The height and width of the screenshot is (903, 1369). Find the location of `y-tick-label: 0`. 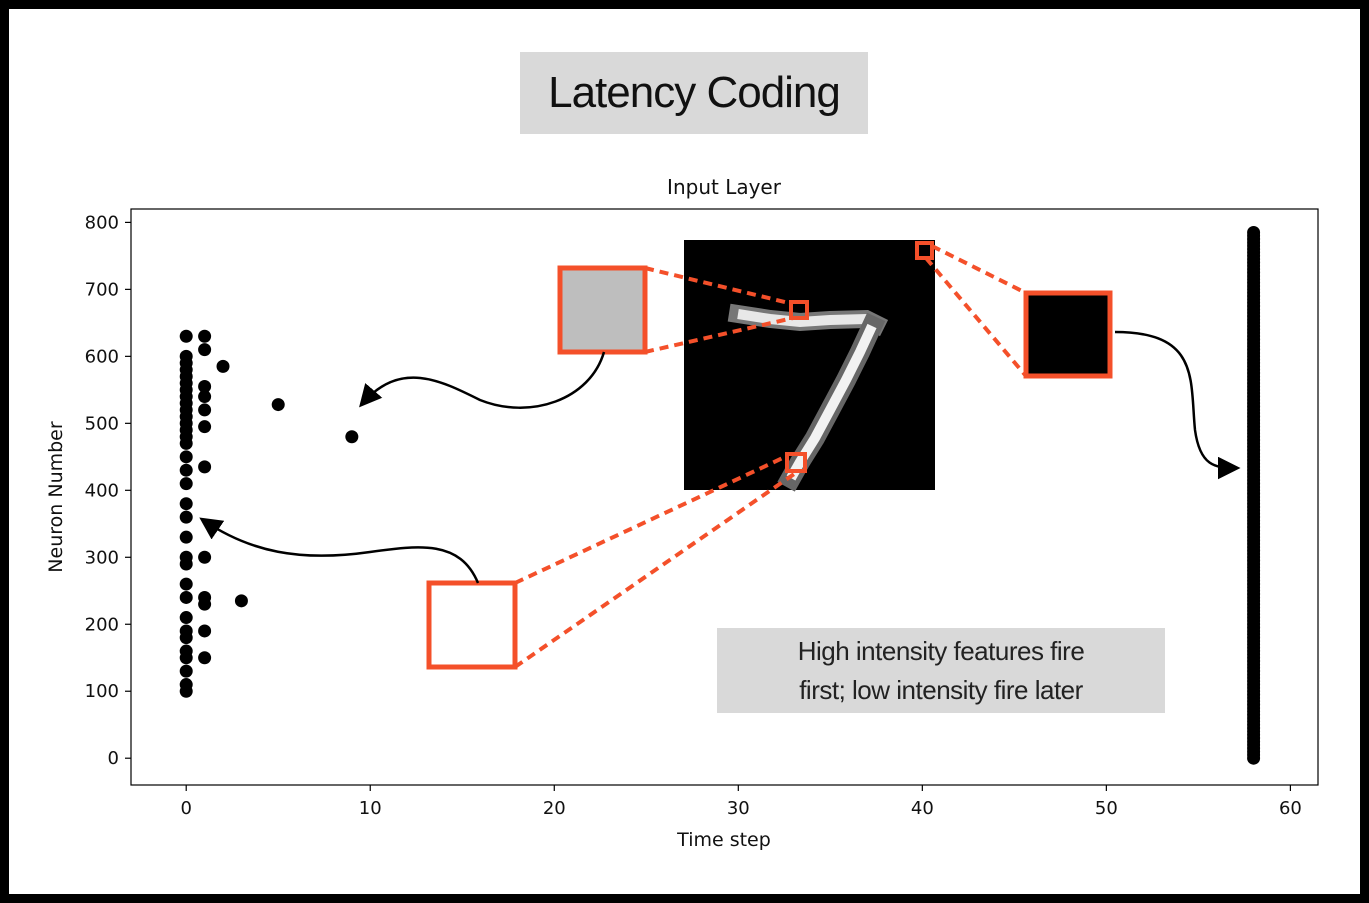

y-tick-label: 0 is located at coordinates (113, 758).